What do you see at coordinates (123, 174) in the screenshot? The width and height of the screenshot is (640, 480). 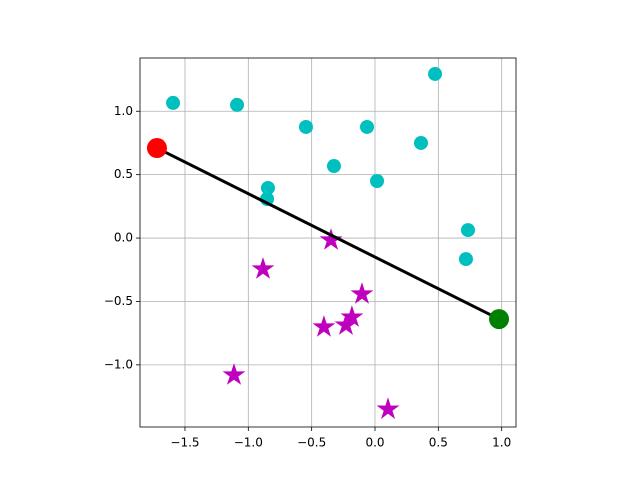 I see `y-tick-label: 0.5` at bounding box center [123, 174].